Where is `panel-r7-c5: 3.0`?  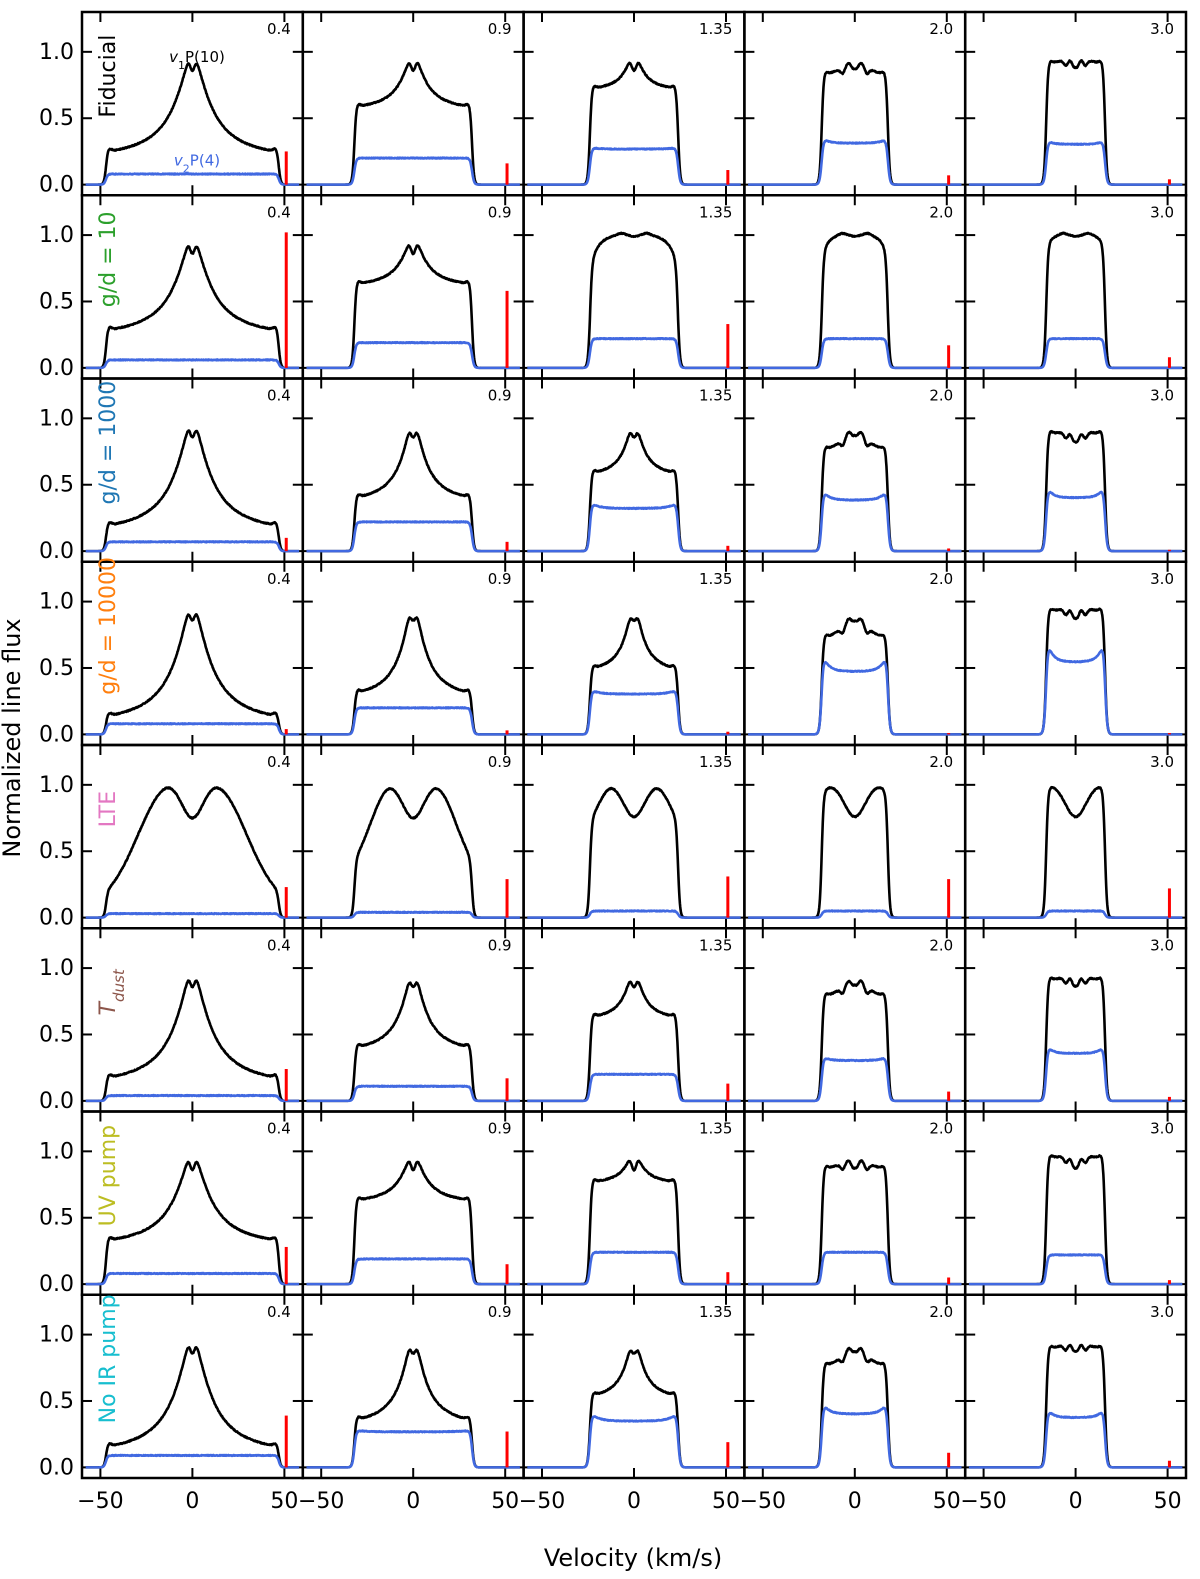 panel-r7-c5: 3.0 is located at coordinates (1075, 1203).